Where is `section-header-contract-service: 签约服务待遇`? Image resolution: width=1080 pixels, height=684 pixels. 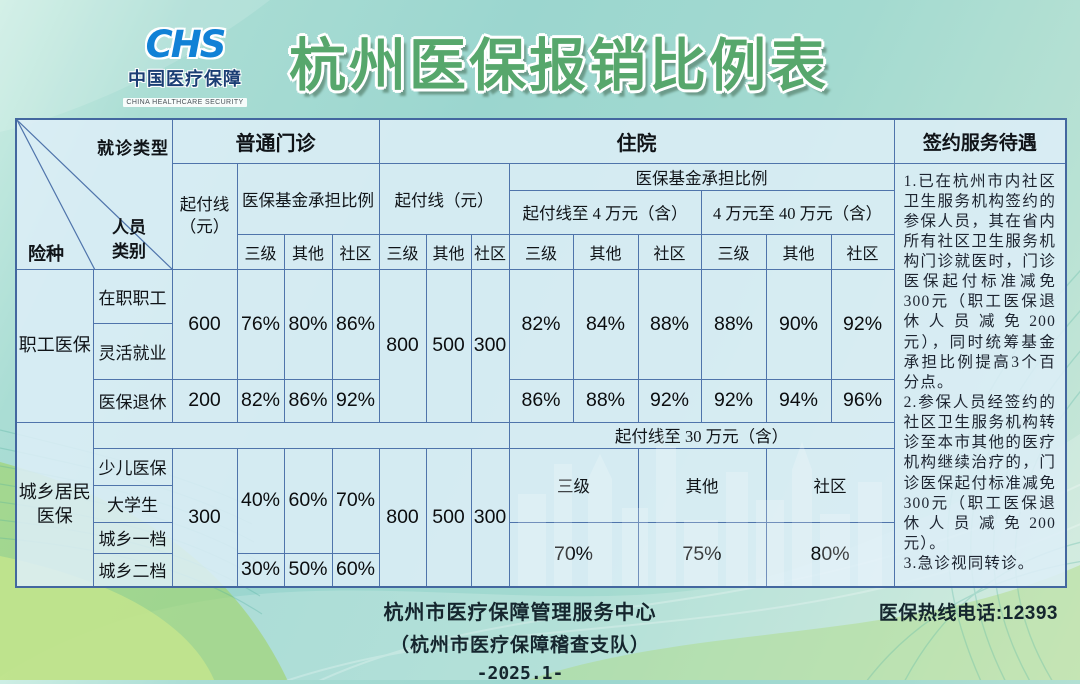 section-header-contract-service: 签约服务待遇 is located at coordinates (980, 141).